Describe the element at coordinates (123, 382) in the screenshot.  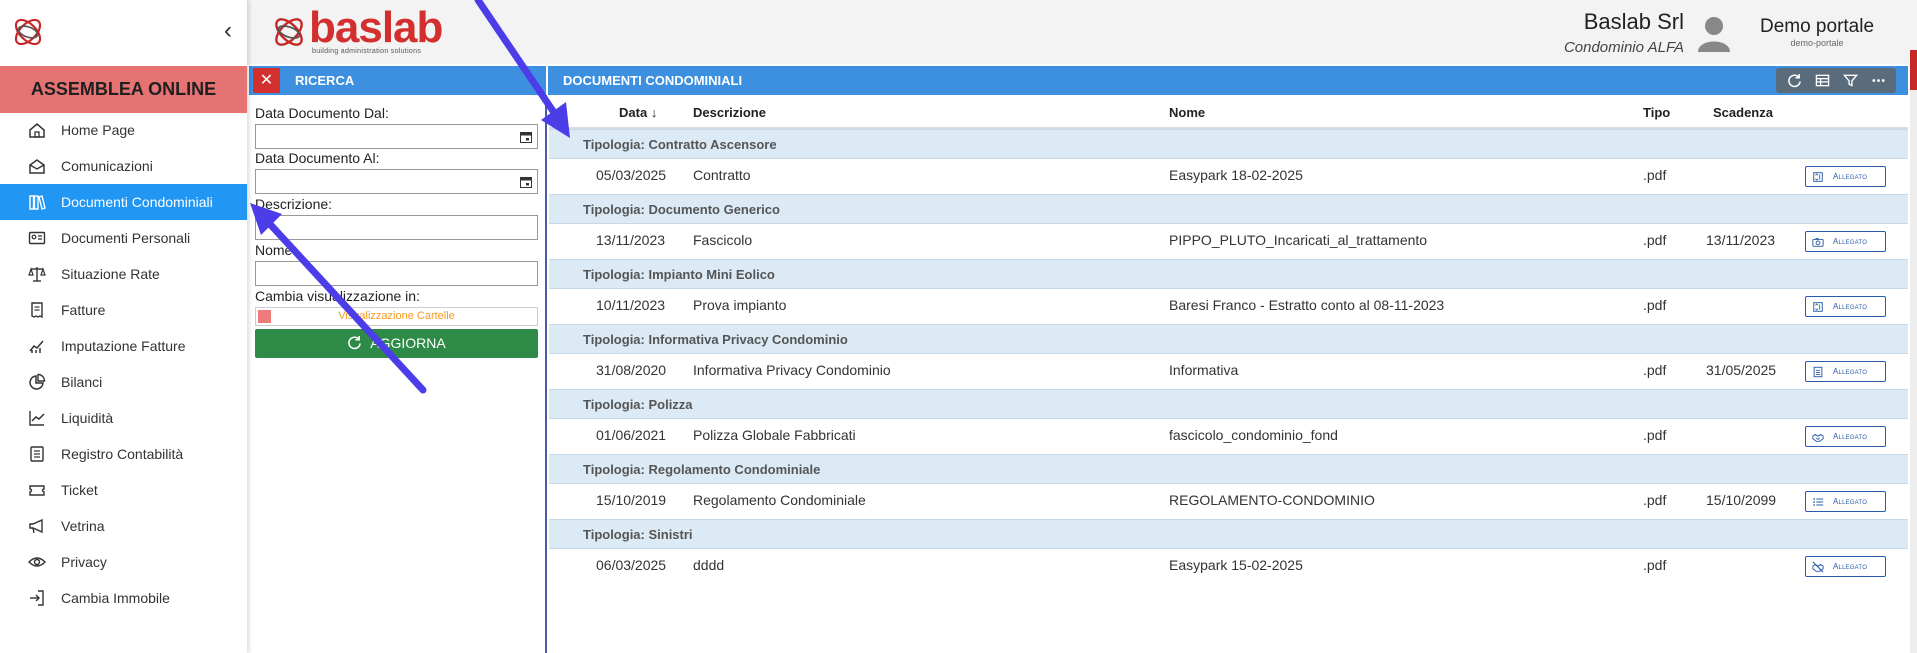
I see `sidebar-item-bilanci: Bilanci` at that location.